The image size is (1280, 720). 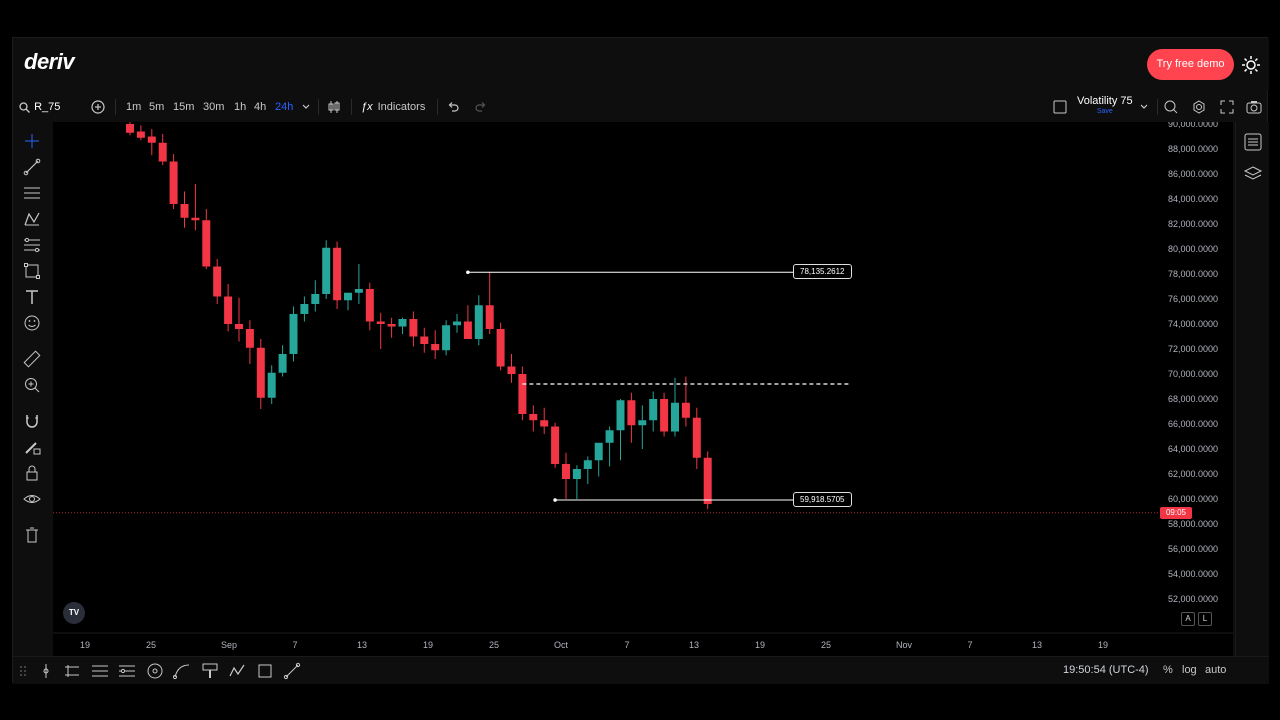 What do you see at coordinates (1216, 670) in the screenshot?
I see `auto-scale-toggle: auto` at bounding box center [1216, 670].